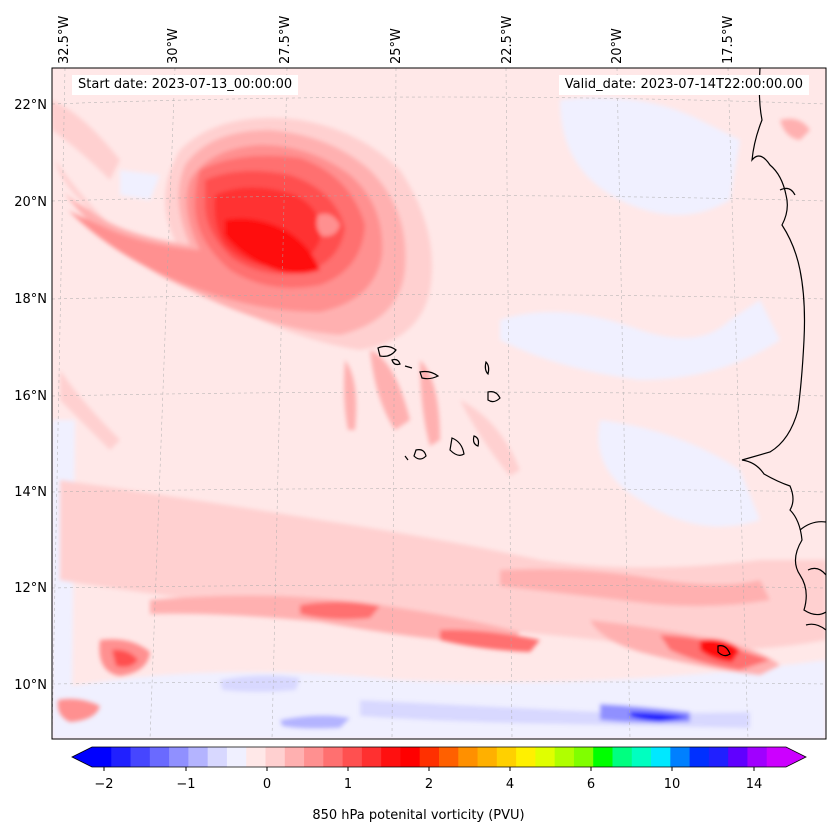 The height and width of the screenshot is (840, 837). I want to click on lon-label: 20°W, so click(617, 46).